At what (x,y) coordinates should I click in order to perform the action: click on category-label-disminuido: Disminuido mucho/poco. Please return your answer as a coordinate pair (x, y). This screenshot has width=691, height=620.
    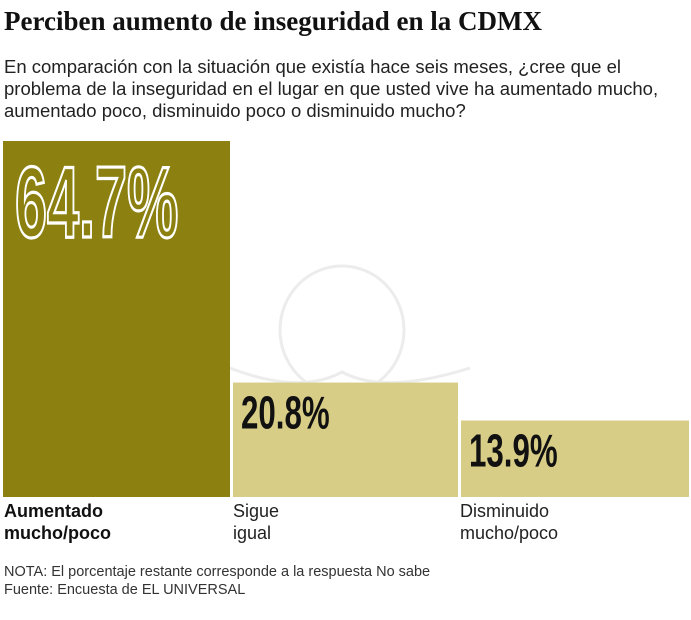
    Looking at the image, I should click on (509, 522).